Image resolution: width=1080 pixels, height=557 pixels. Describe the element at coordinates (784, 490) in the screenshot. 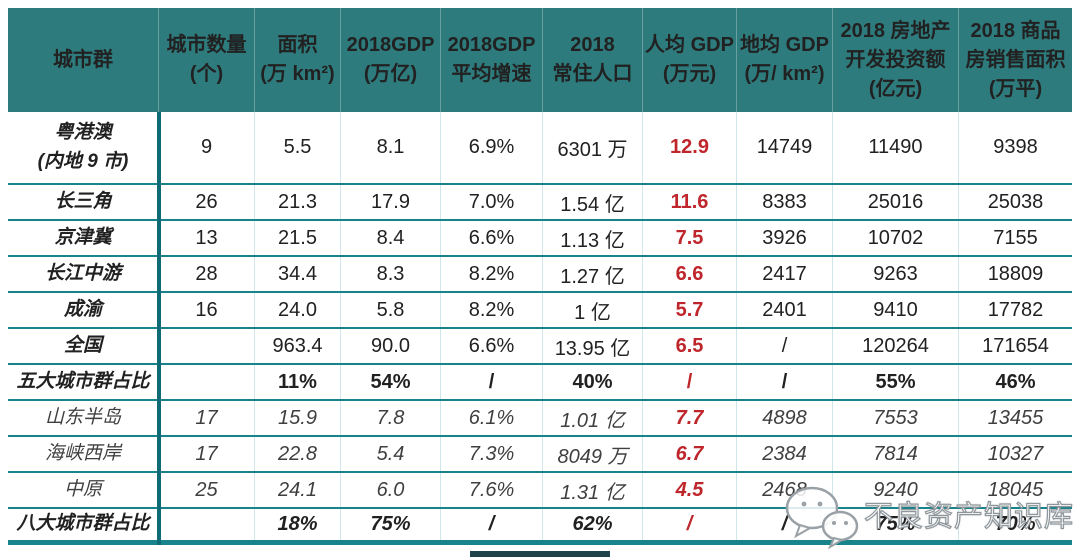

I see `table-cell: 2468` at that location.